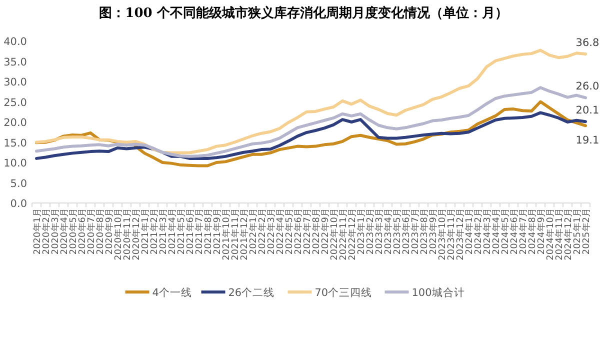 The width and height of the screenshot is (607, 341). What do you see at coordinates (15, 164) in the screenshot?
I see `y-tick-label: 10.0` at bounding box center [15, 164].